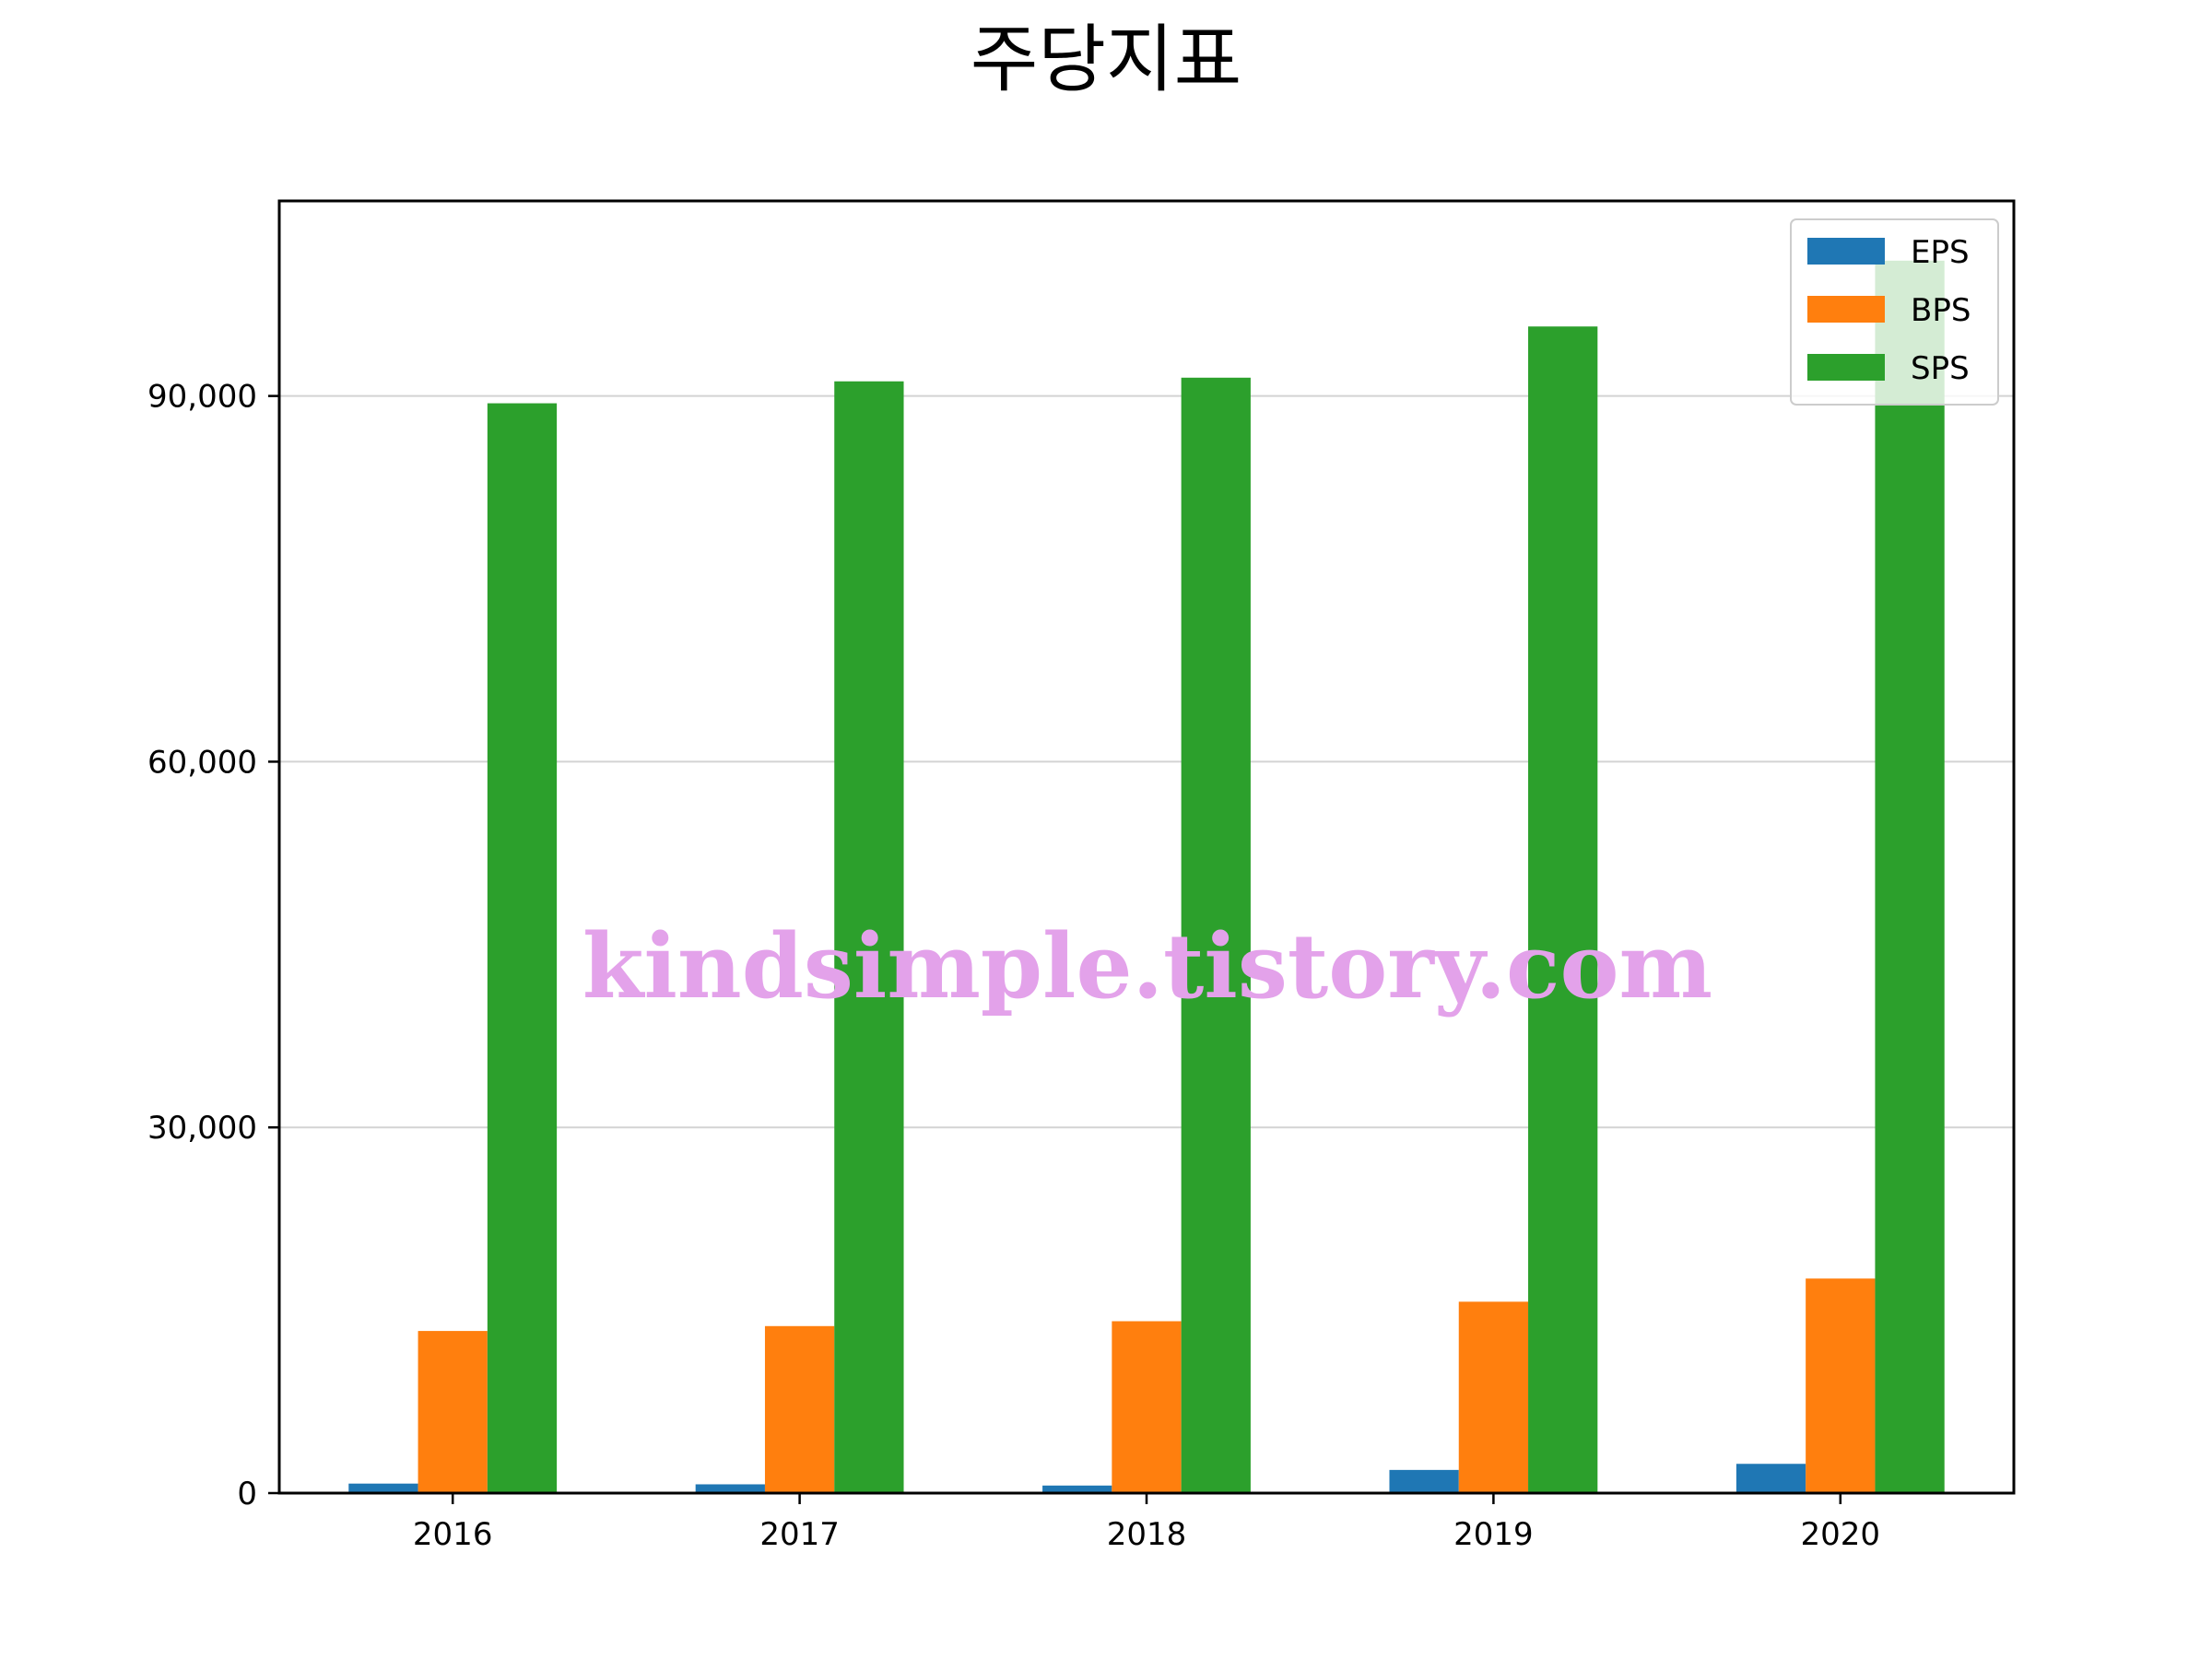  I want to click on bar-eps-2017, so click(730, 1488).